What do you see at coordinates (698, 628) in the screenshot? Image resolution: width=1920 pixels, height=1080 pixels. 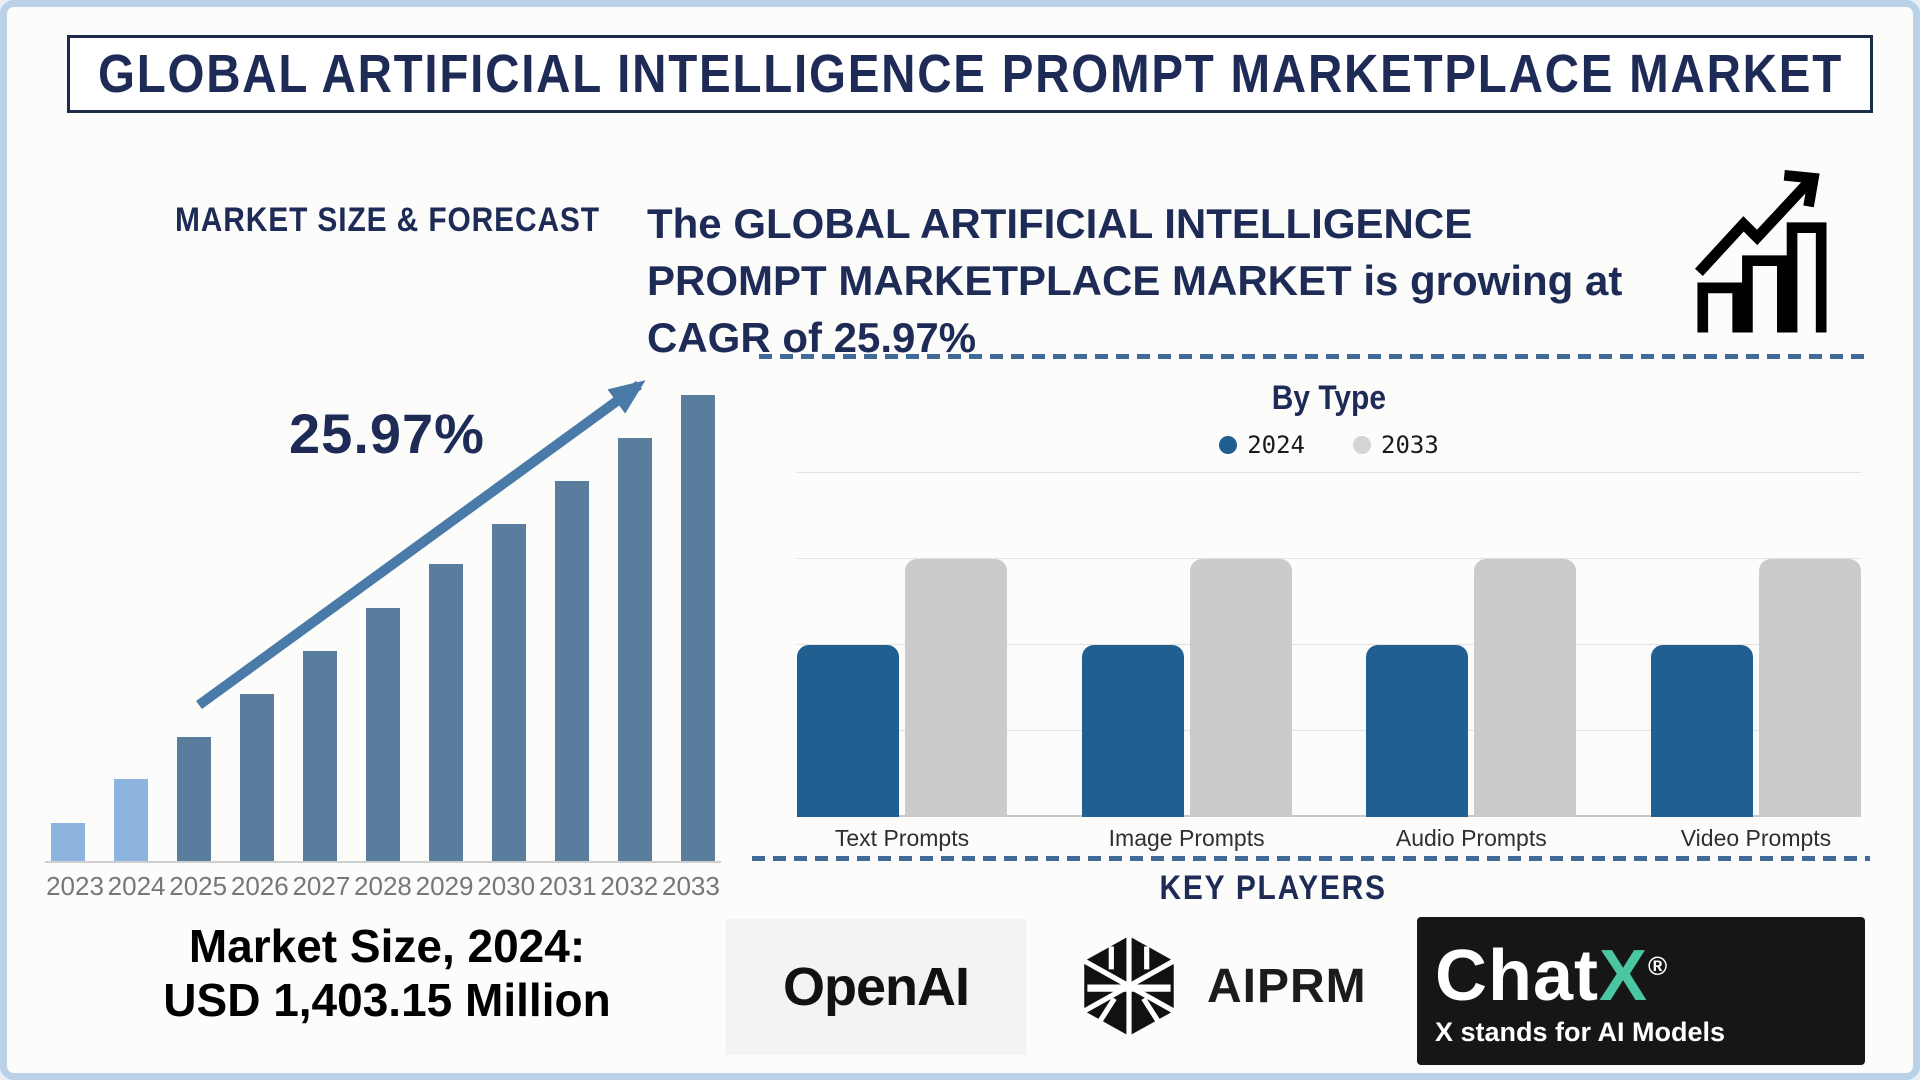 I see `forecast-bar-2033` at bounding box center [698, 628].